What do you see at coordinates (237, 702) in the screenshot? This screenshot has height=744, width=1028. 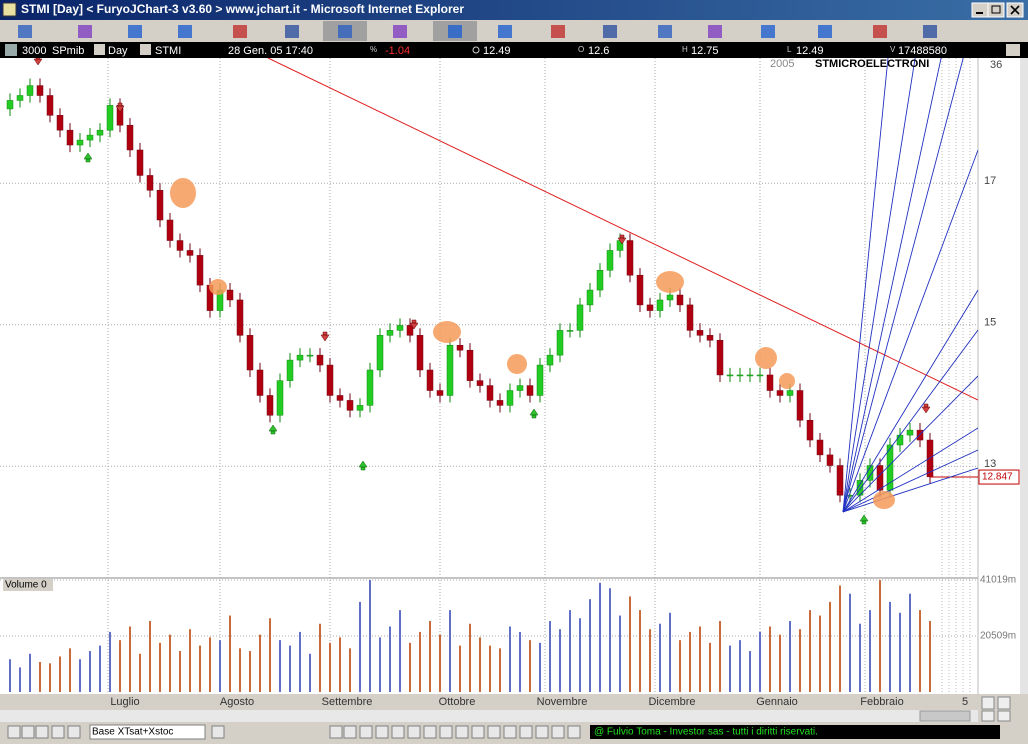 I see `x-tick-label: Agosto` at bounding box center [237, 702].